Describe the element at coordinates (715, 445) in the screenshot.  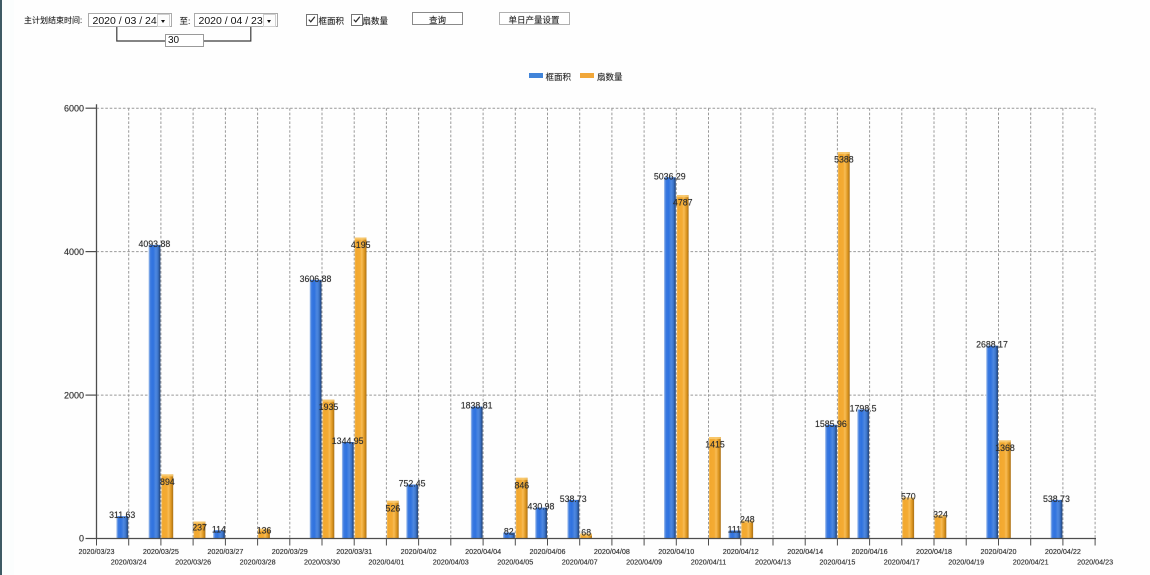
I see `svg-text: 1415` at that location.